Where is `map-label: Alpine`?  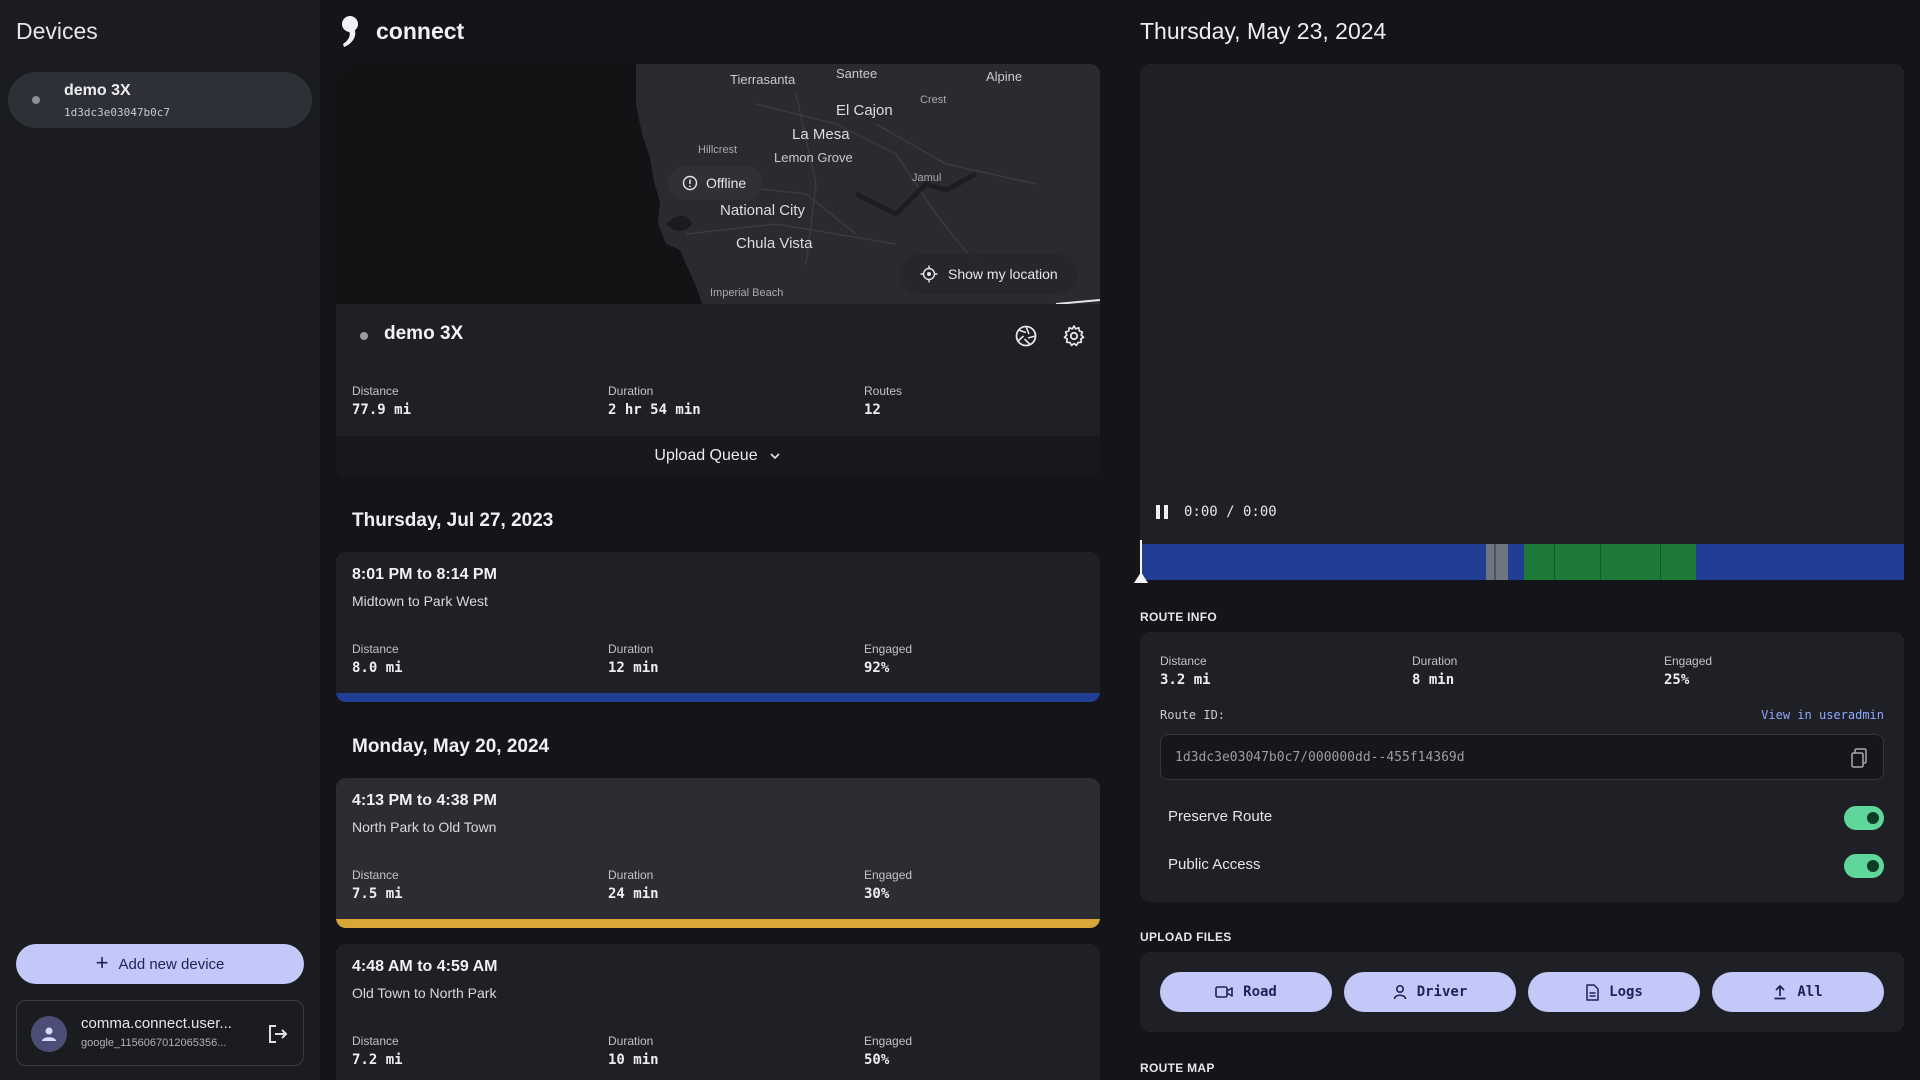 map-label: Alpine is located at coordinates (1004, 76).